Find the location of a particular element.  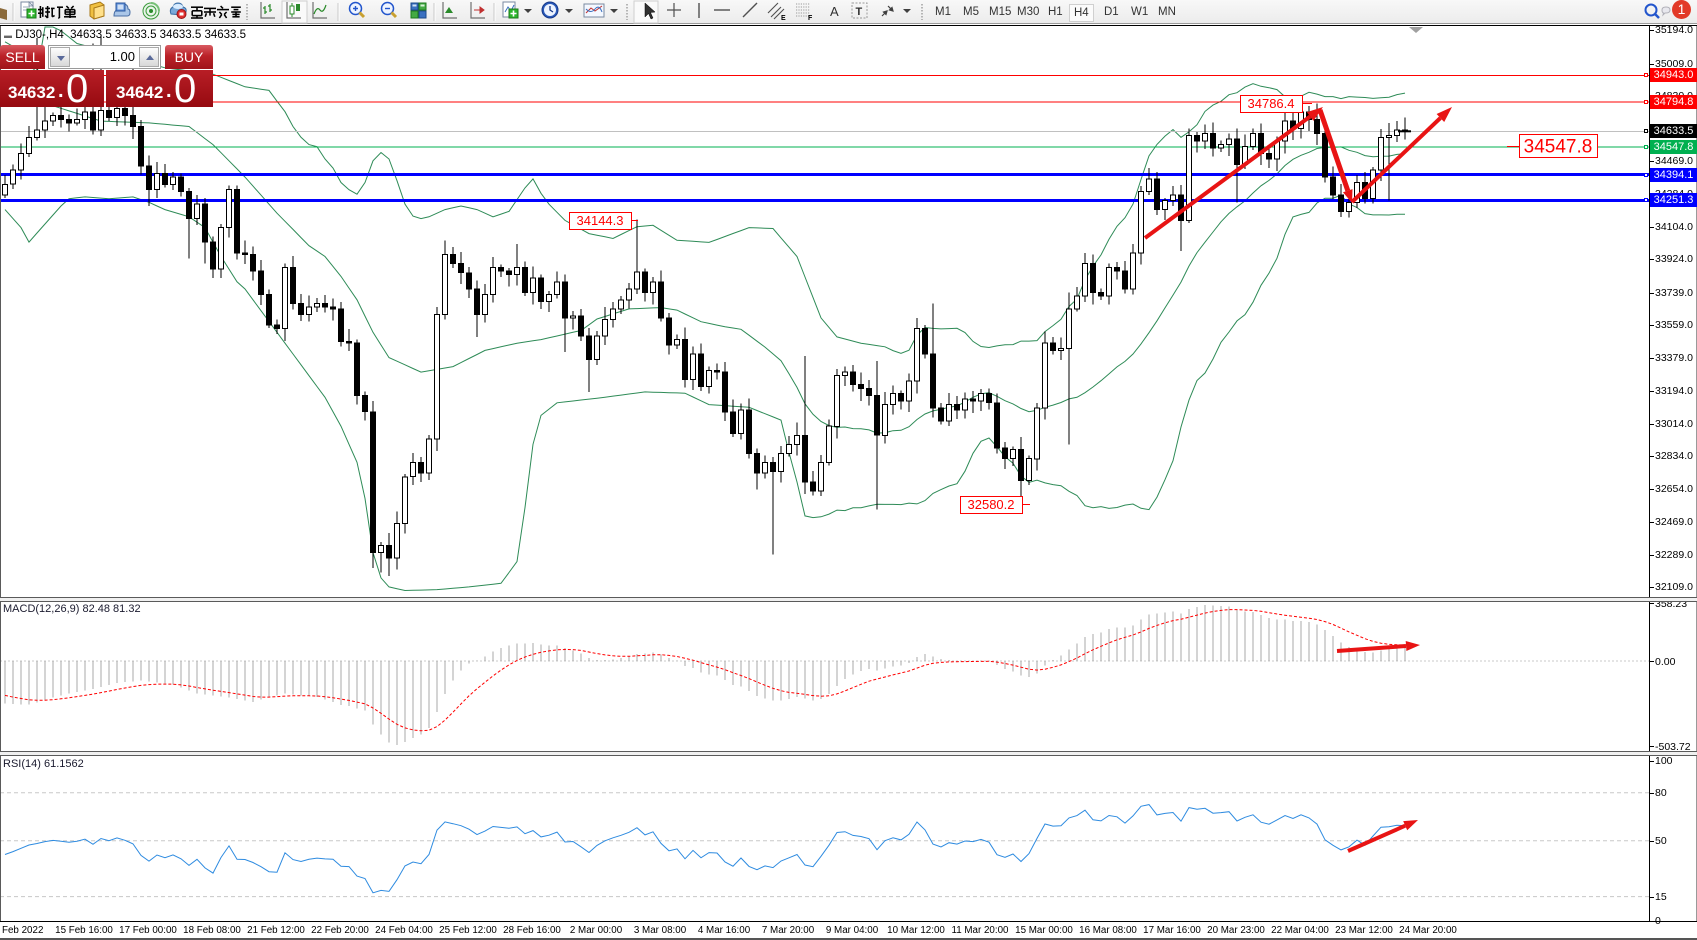

svg-text: T is located at coordinates (859, 12).